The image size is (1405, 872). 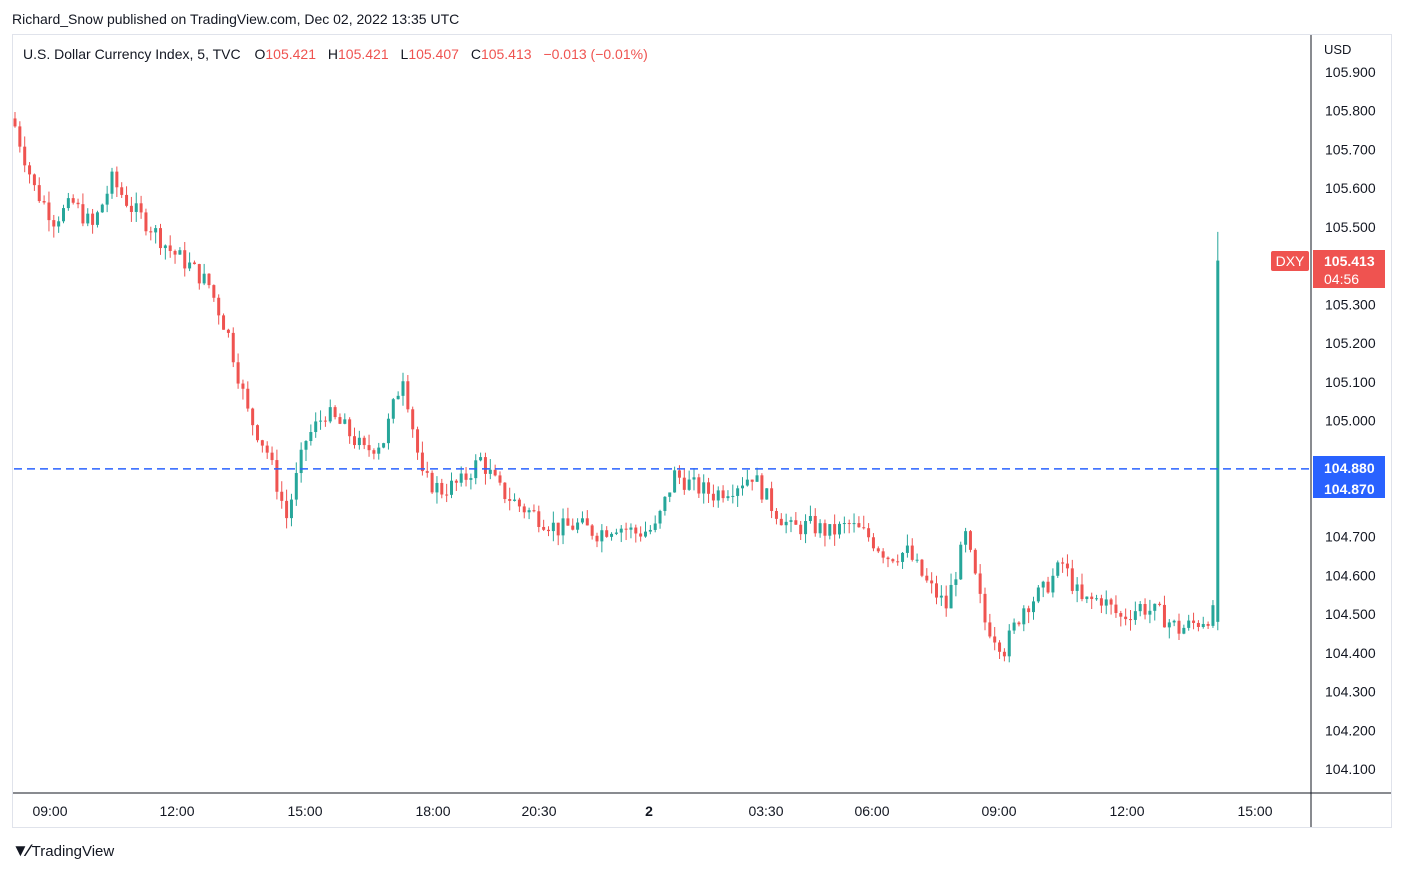 I want to click on close-value: 105.413, so click(x=506, y=54).